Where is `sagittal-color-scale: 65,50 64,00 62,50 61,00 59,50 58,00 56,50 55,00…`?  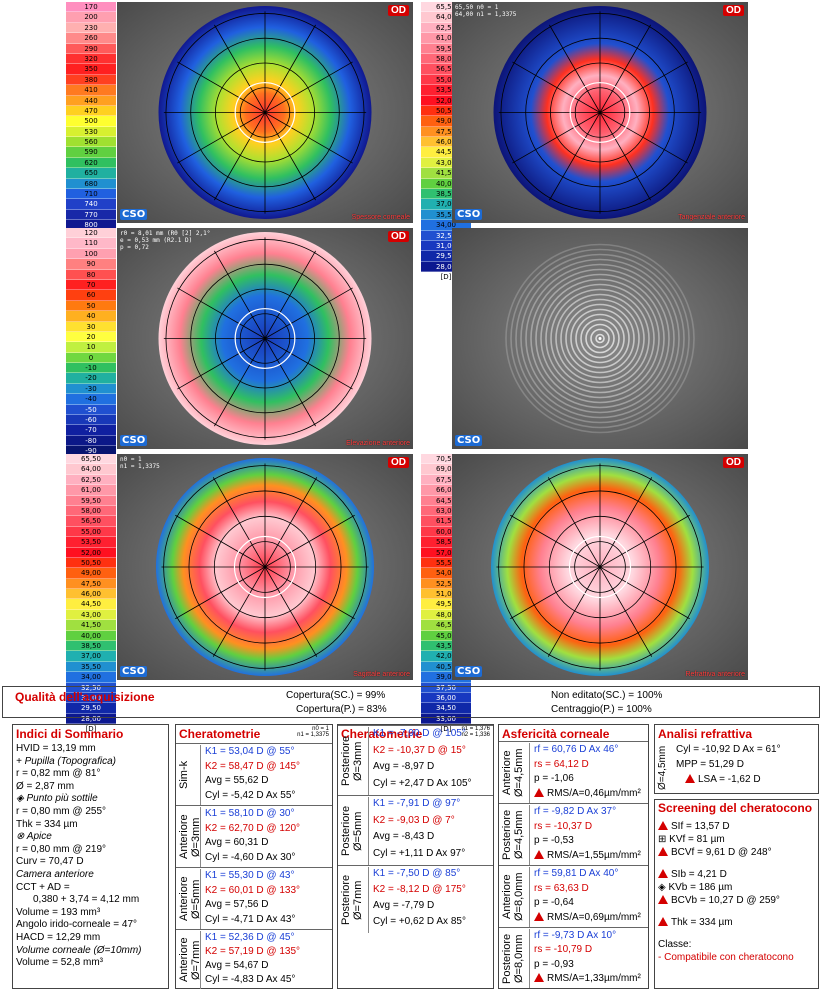
sagittal-color-scale: 65,50 64,00 62,50 61,00 59,50 58,00 56,50 55,00… is located at coordinates (91, 594).